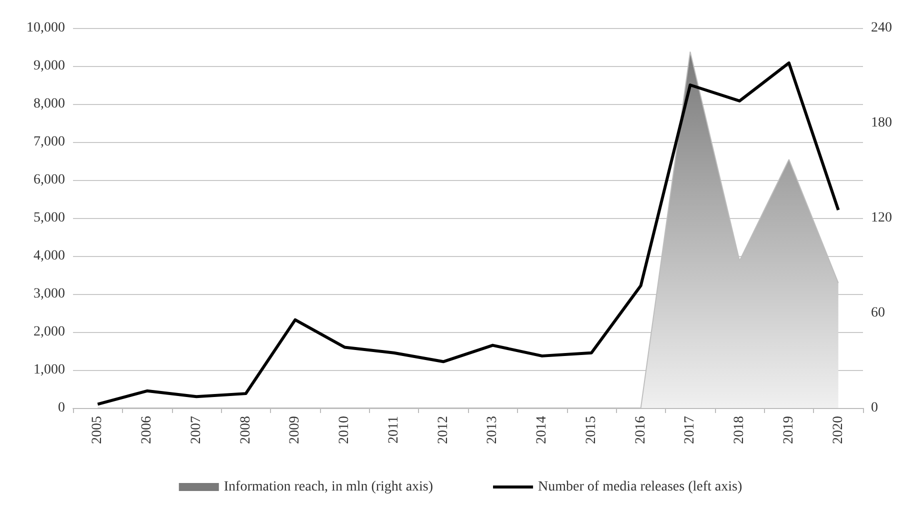  I want to click on x-tick-label: 2006, so click(147, 430).